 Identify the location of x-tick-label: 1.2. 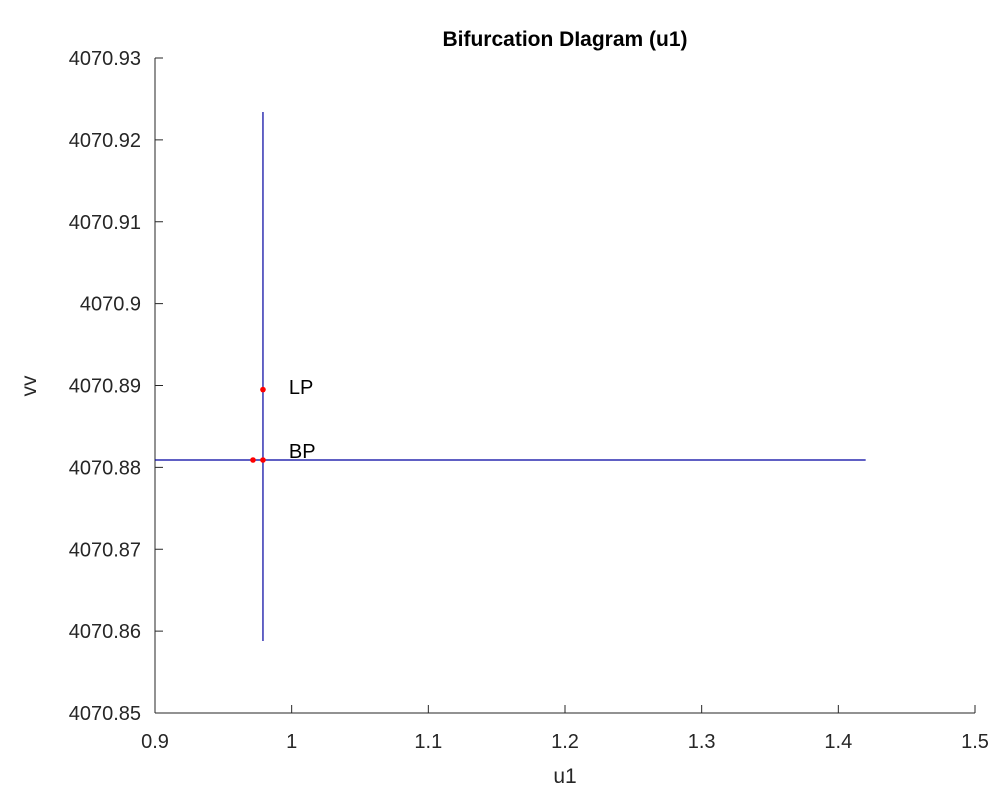
(565, 742).